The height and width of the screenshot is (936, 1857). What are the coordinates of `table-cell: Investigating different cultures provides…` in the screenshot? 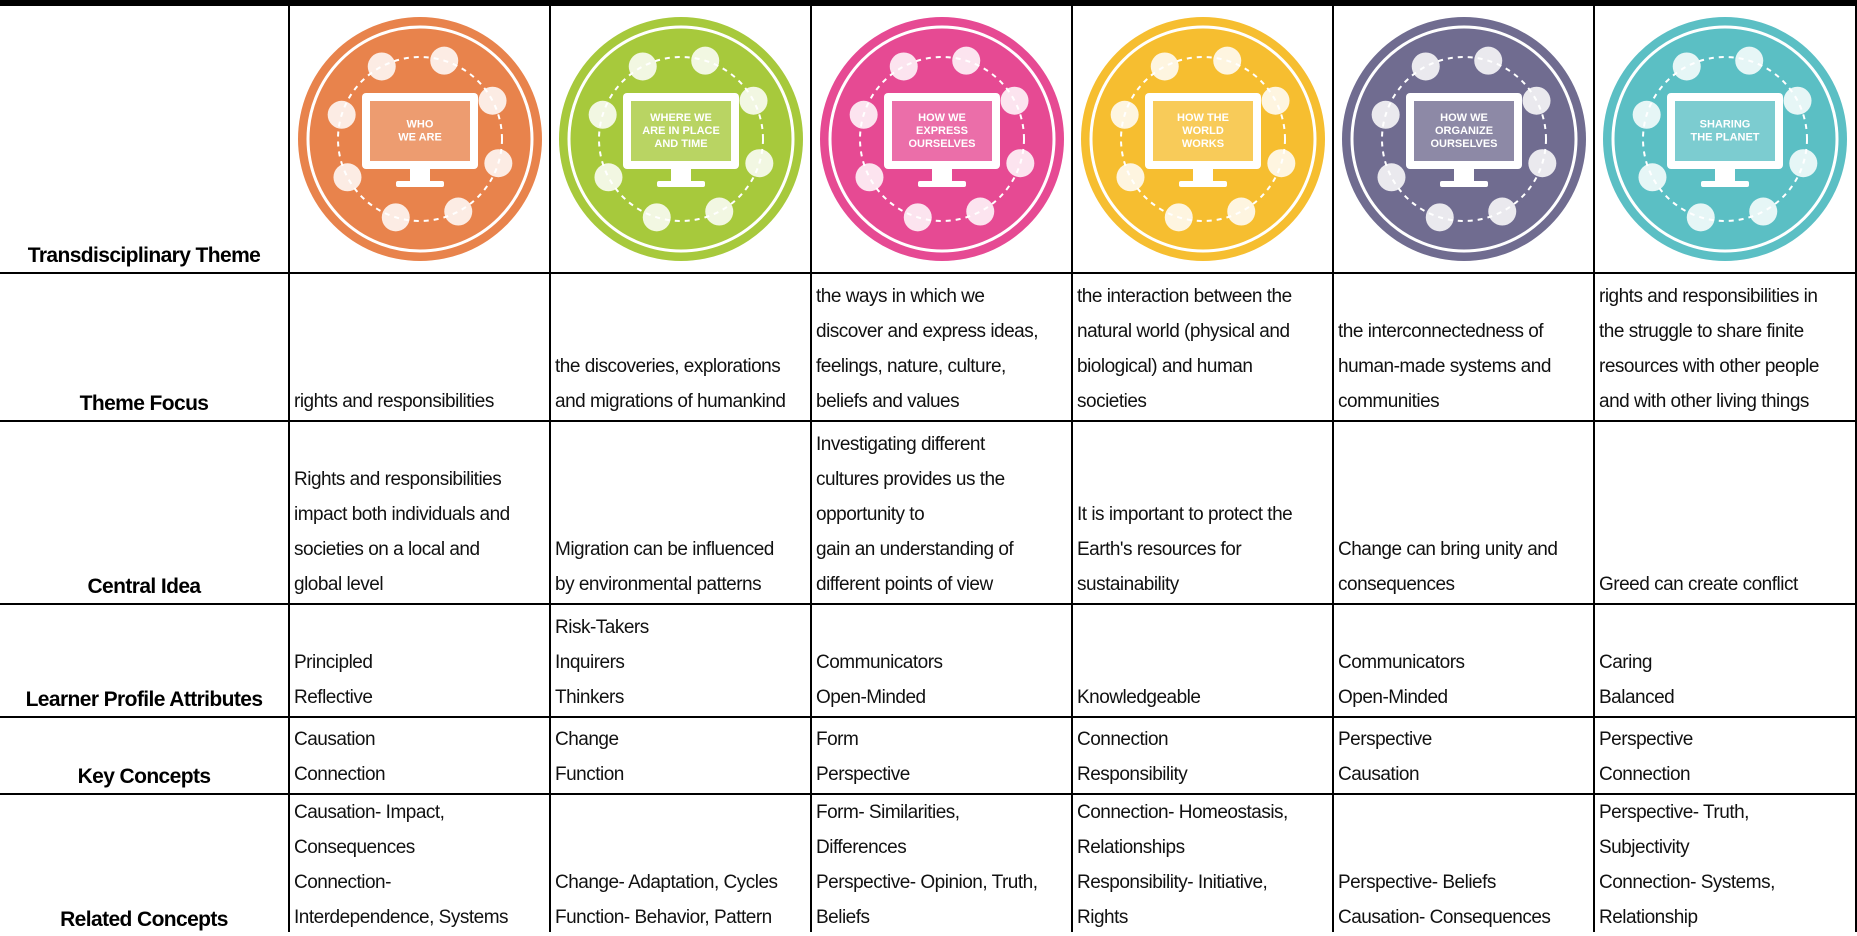 It's located at (941, 512).